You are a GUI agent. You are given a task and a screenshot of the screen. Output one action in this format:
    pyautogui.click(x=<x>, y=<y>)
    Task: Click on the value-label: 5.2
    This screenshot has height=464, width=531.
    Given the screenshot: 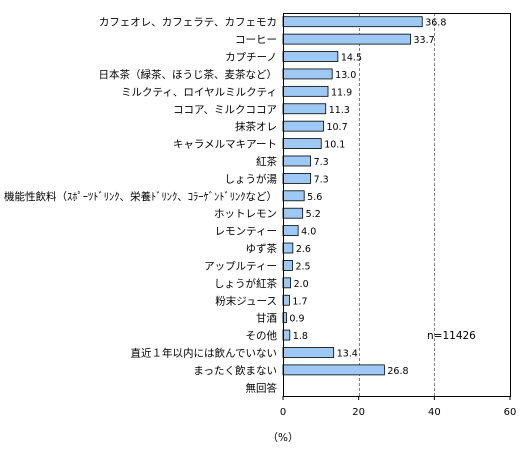 What is the action you would take?
    pyautogui.click(x=313, y=214)
    